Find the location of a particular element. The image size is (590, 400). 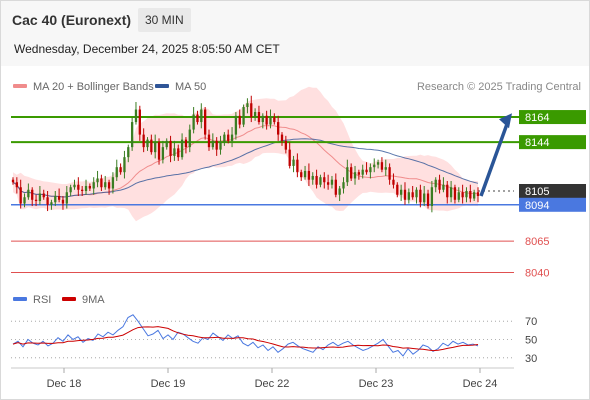

x-tick-label: Dec 19 is located at coordinates (168, 384).